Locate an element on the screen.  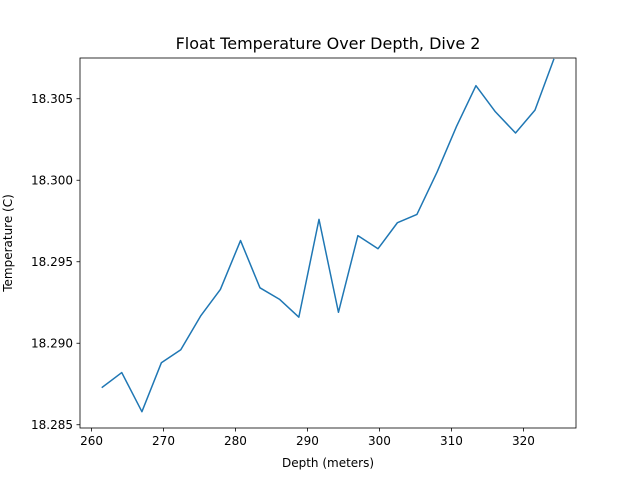
y-axis-label: Temperature (C) is located at coordinates (8, 243).